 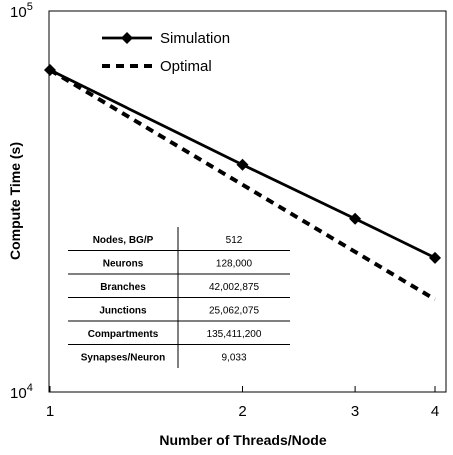 What do you see at coordinates (195, 38) in the screenshot?
I see `legend-label: Simulation` at bounding box center [195, 38].